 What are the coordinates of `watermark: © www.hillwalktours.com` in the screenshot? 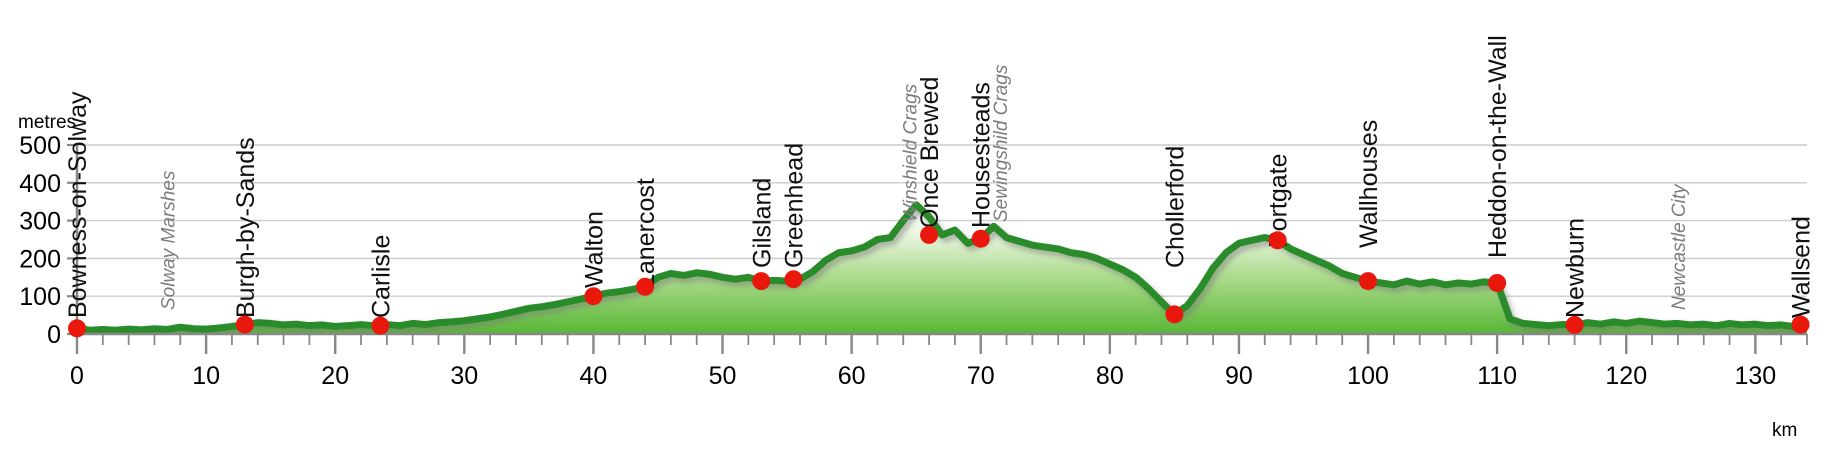 It's located at (778, 360).